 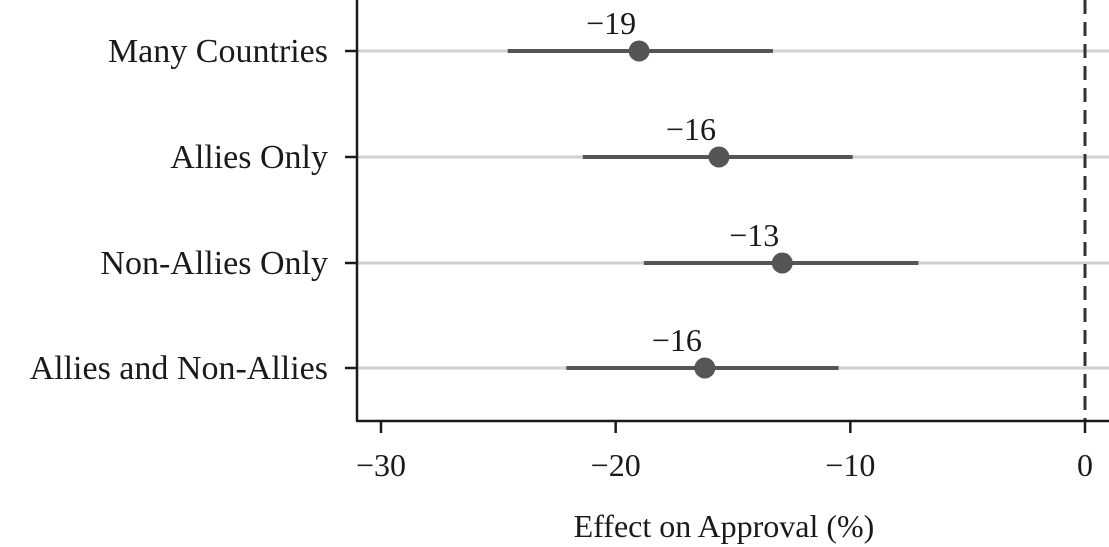 What do you see at coordinates (249, 157) in the screenshot?
I see `category-label: Allies Only` at bounding box center [249, 157].